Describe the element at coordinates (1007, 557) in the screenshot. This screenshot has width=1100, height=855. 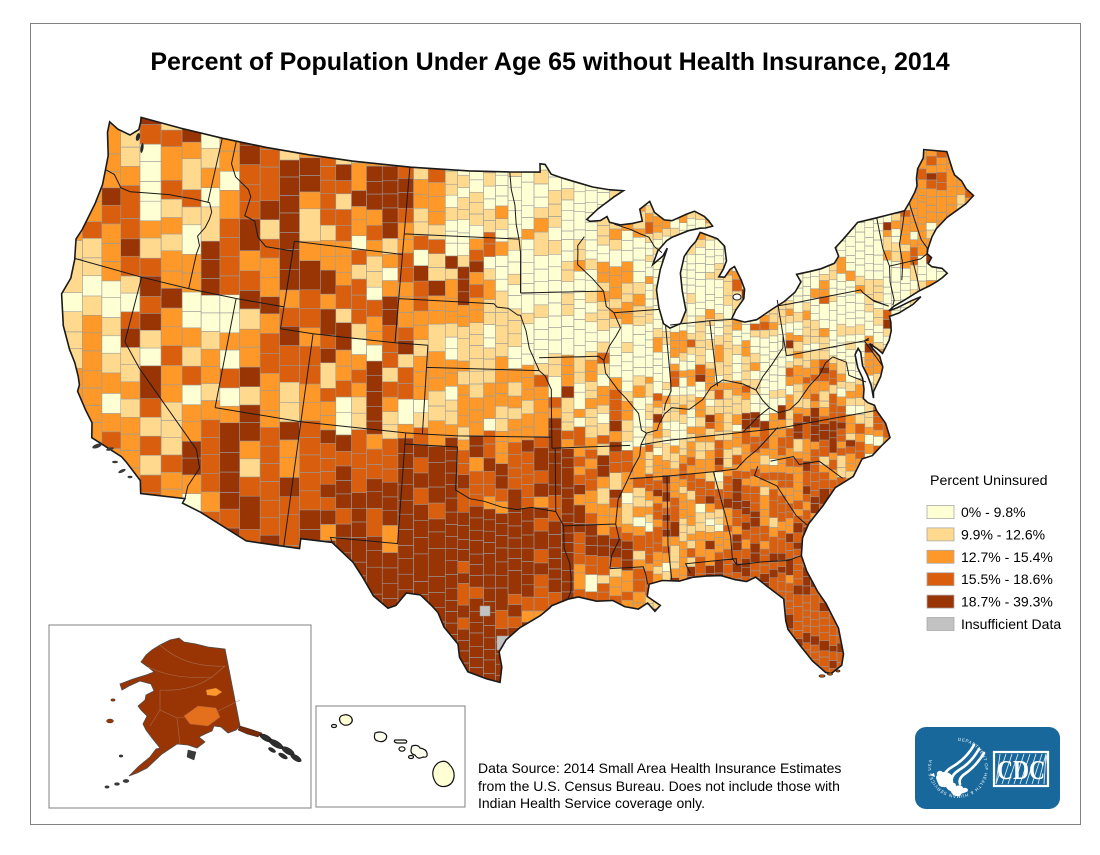
I see `svg-text: 12.7% - 15.4%` at that location.